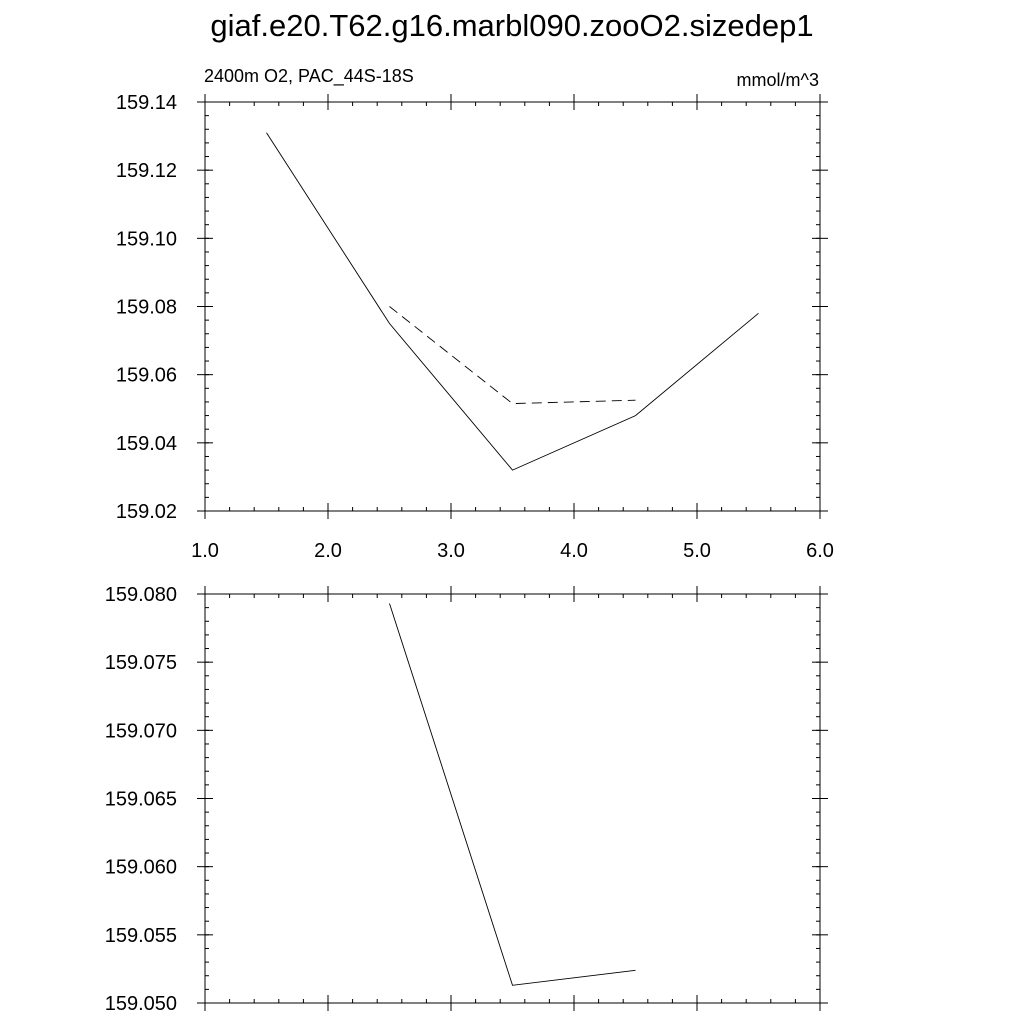  What do you see at coordinates (146, 376) in the screenshot?
I see `y-tick-label: 159.06` at bounding box center [146, 376].